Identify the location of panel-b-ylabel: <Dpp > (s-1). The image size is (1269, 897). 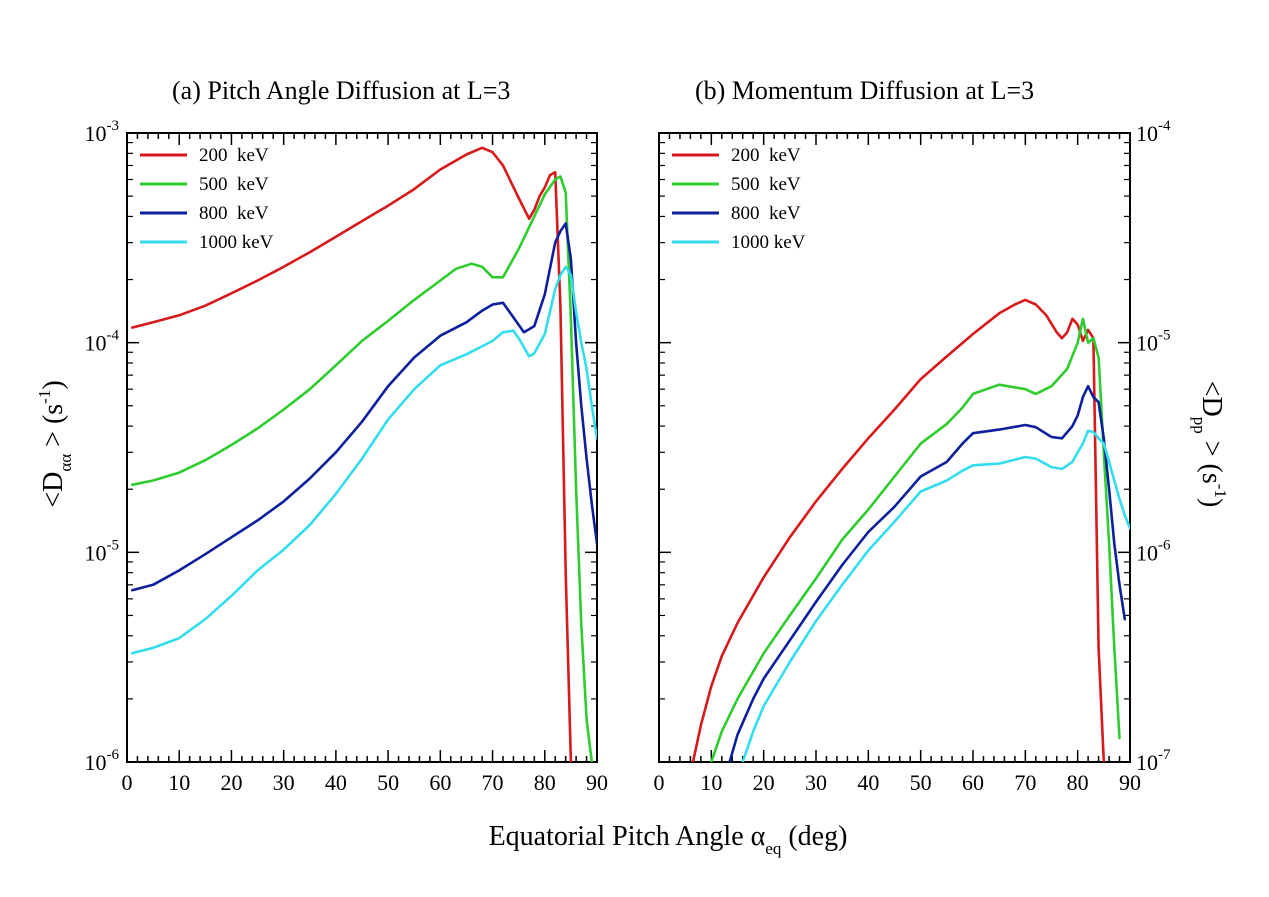
(1210, 444).